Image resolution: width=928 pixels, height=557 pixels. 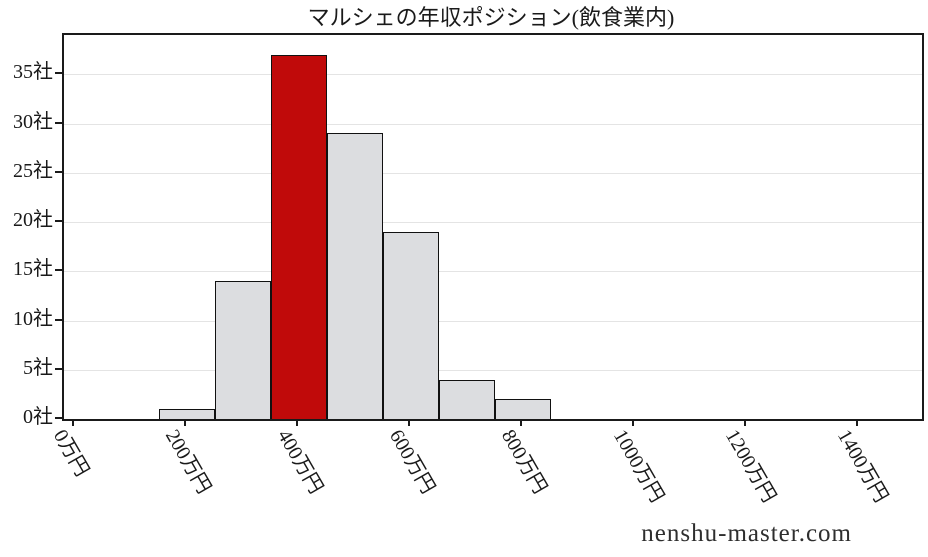 I want to click on x-tick-label: 200万円, so click(x=188, y=462).